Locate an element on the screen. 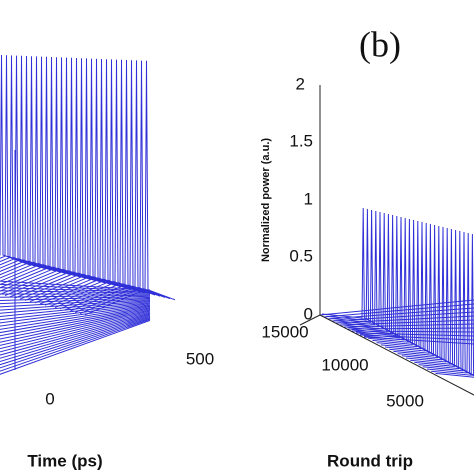 The image size is (474, 474). z-tick: 1.5 is located at coordinates (301, 140).